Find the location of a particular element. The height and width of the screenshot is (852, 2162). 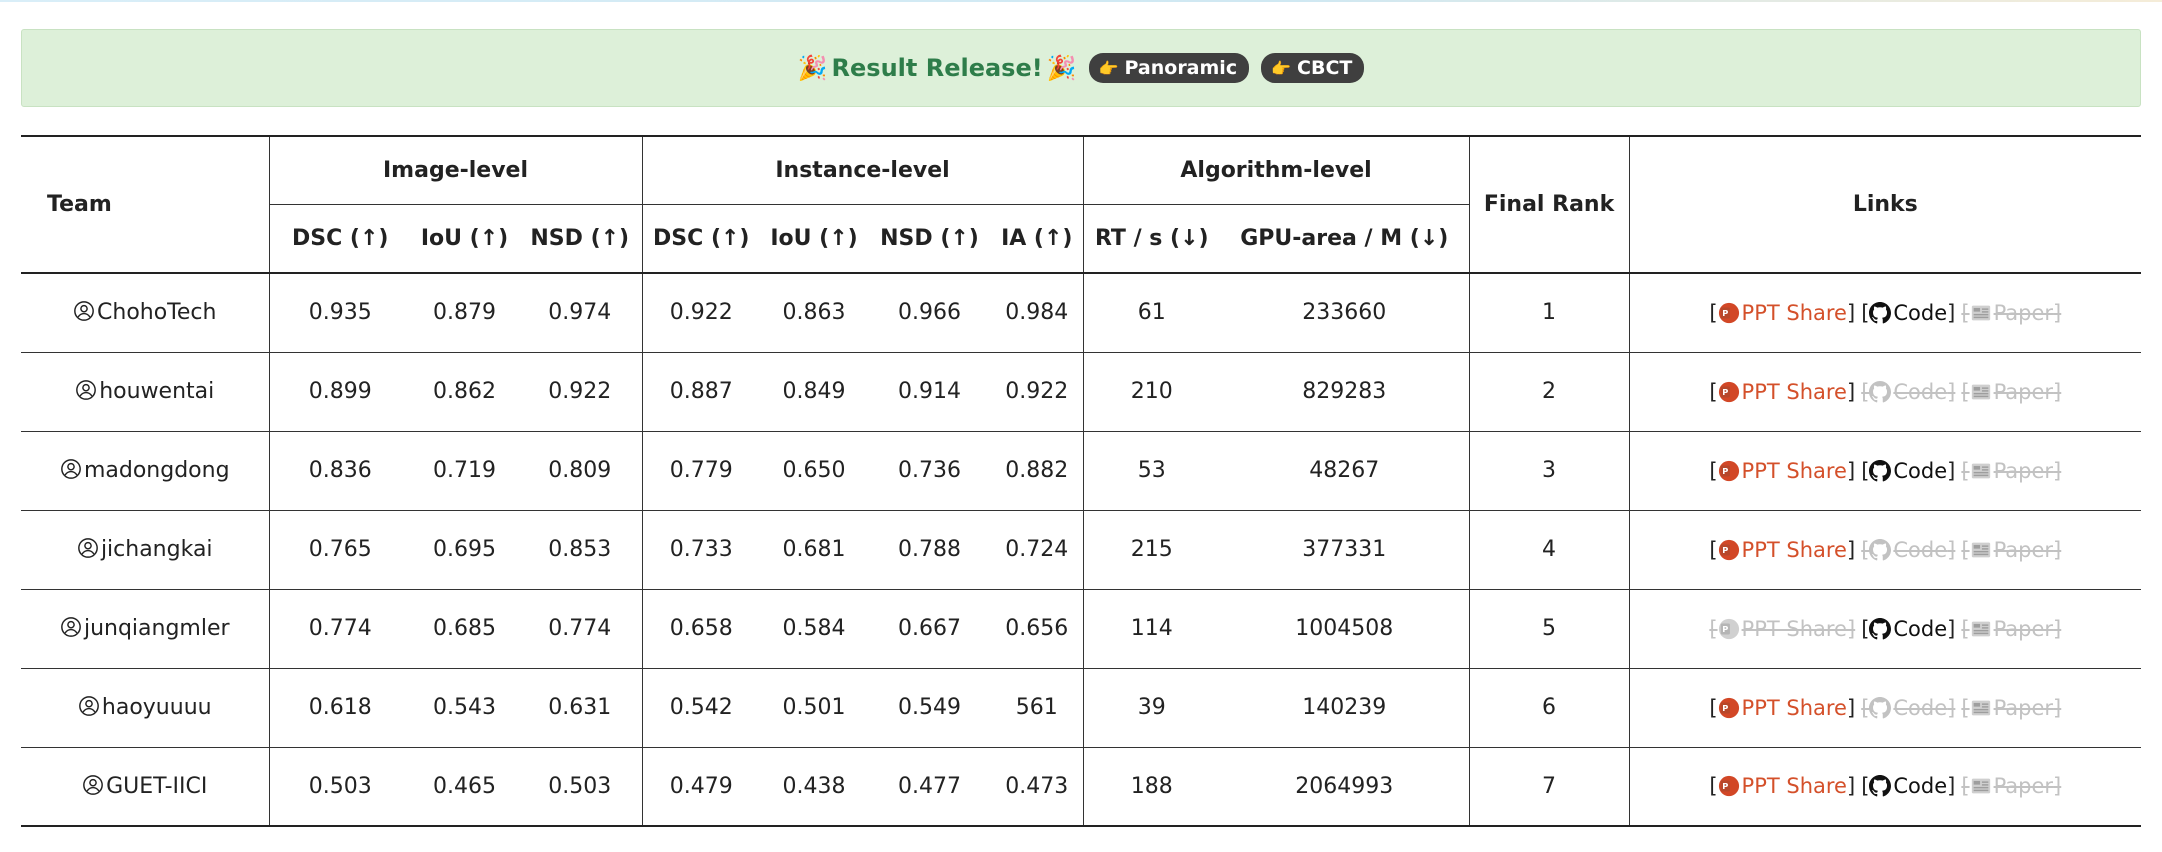

team-cell: GUET-IICI is located at coordinates (145, 786).